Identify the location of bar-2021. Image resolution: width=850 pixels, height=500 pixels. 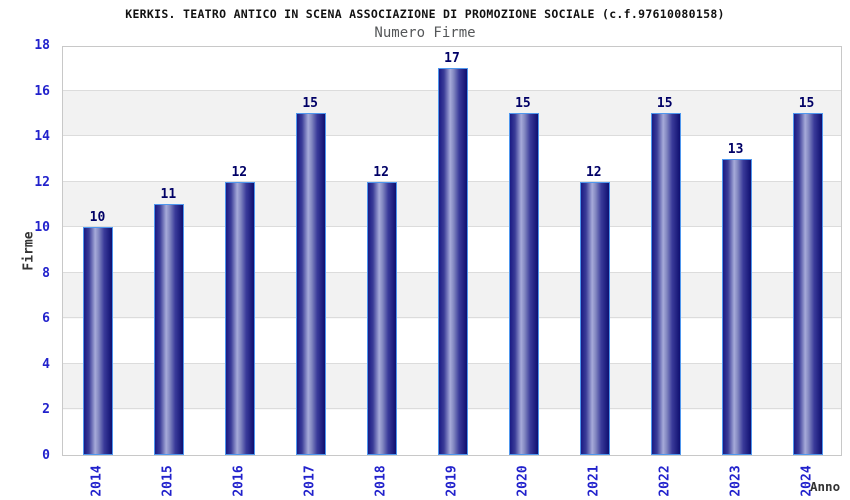
(594, 318).